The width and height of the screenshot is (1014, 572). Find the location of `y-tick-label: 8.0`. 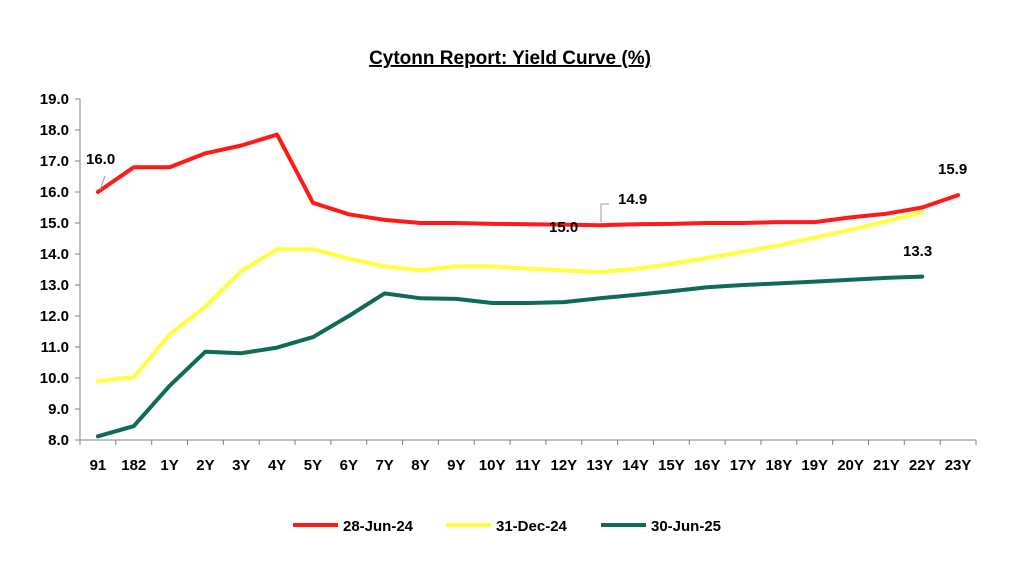

y-tick-label: 8.0 is located at coordinates (58, 440).